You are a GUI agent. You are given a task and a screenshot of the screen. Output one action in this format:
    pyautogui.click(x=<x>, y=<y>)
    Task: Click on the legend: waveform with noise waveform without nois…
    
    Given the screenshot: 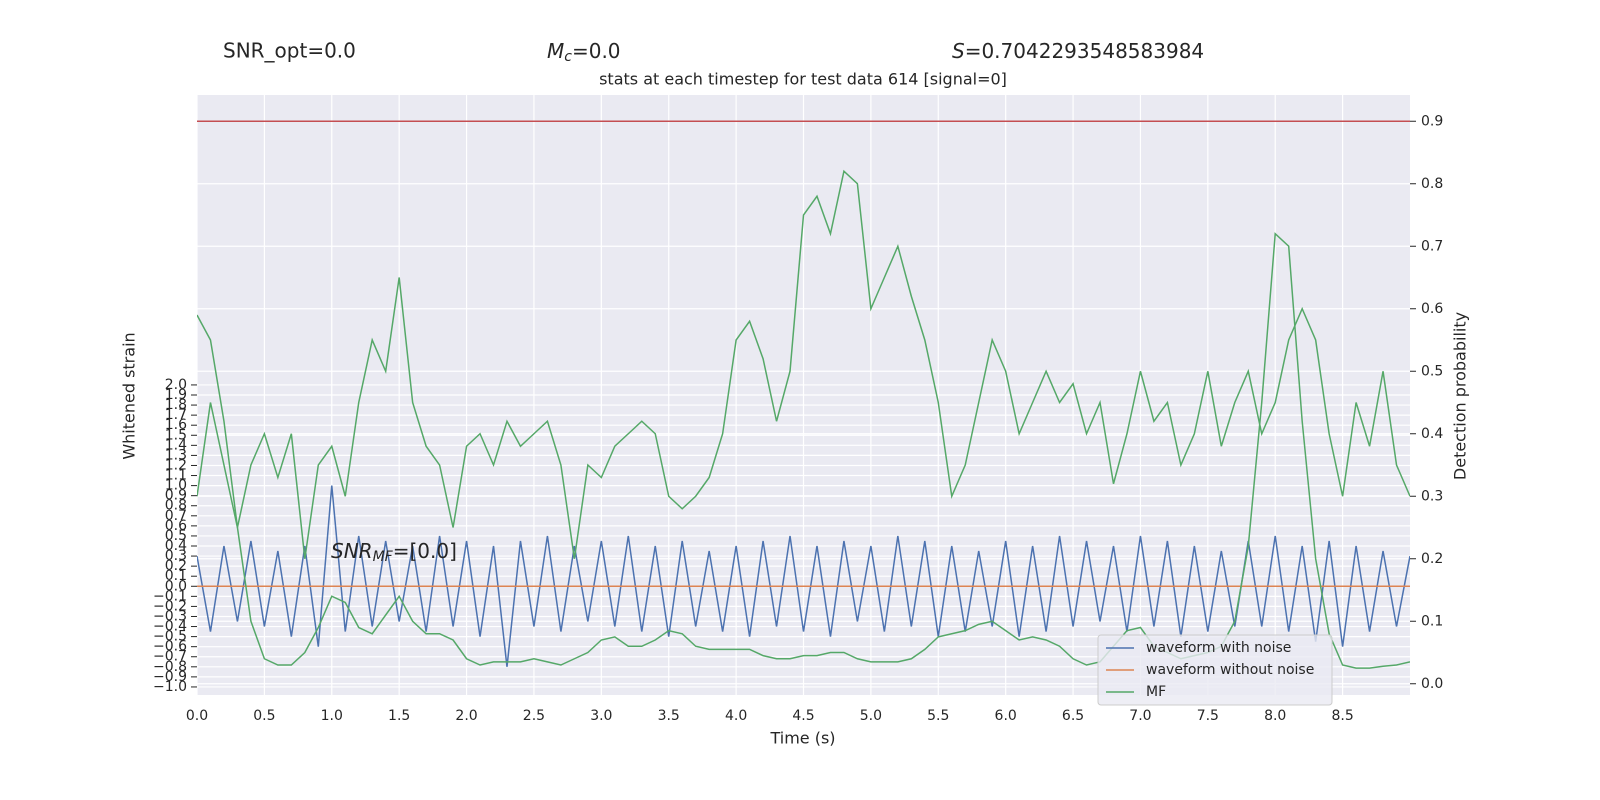 What is the action you would take?
    pyautogui.click(x=1215, y=670)
    